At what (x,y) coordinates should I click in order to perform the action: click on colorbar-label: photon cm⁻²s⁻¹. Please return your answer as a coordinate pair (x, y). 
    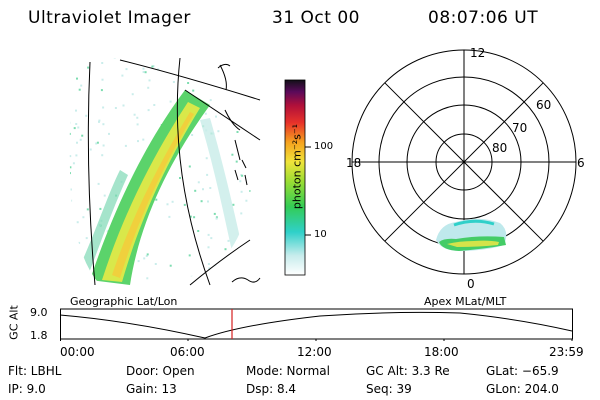
    Looking at the image, I should click on (297, 166).